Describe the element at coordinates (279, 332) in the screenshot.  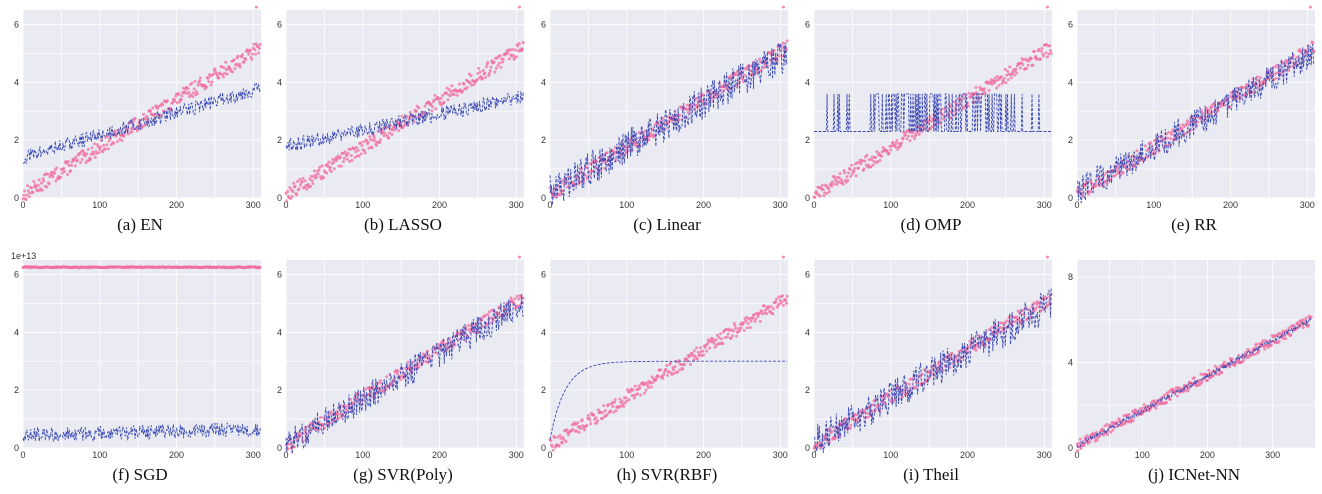
I see `y-tick-label: 4` at that location.